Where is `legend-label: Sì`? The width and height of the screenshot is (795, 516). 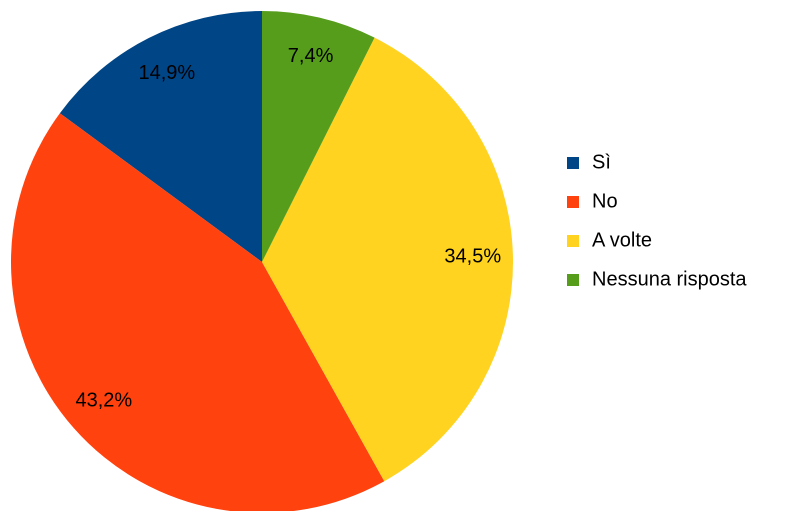 legend-label: Sì is located at coordinates (601, 162).